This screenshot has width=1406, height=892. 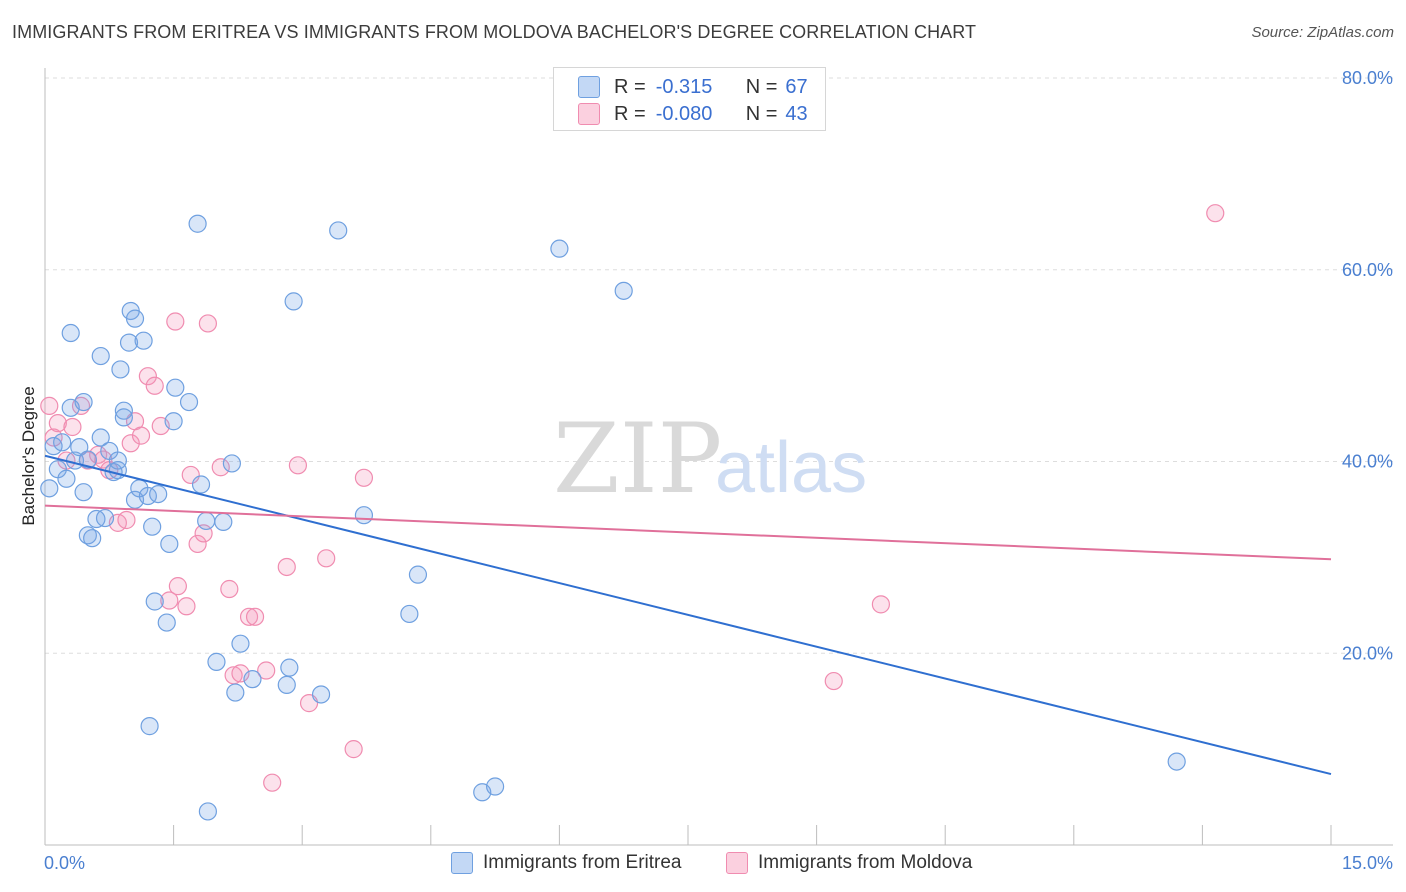 What do you see at coordinates (462, 863) in the screenshot?
I see `eritrea-legend-swatch` at bounding box center [462, 863].